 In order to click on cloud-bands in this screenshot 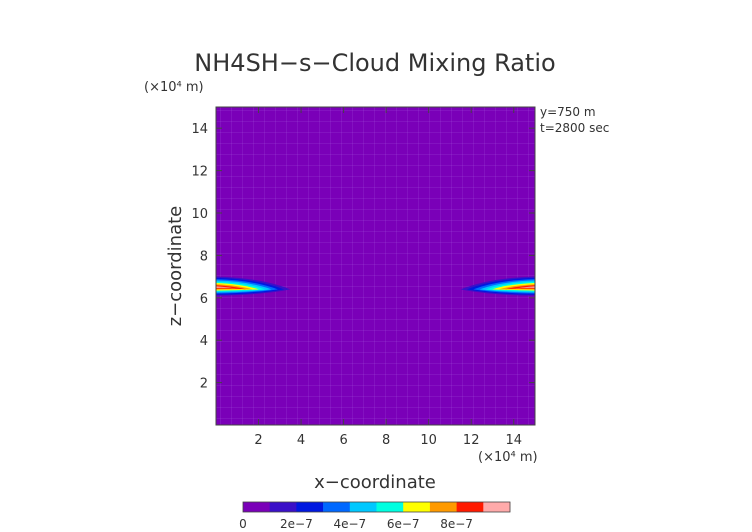, I will do `click(375, 286)`.